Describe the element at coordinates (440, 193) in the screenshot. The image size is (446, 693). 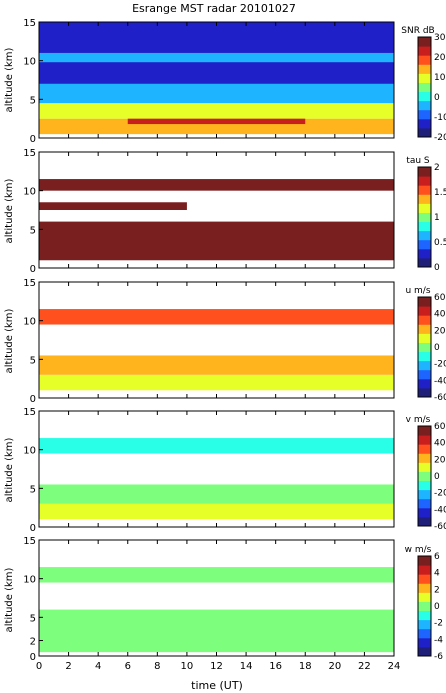
I see `colorbar-tick-label: 1.5` at that location.